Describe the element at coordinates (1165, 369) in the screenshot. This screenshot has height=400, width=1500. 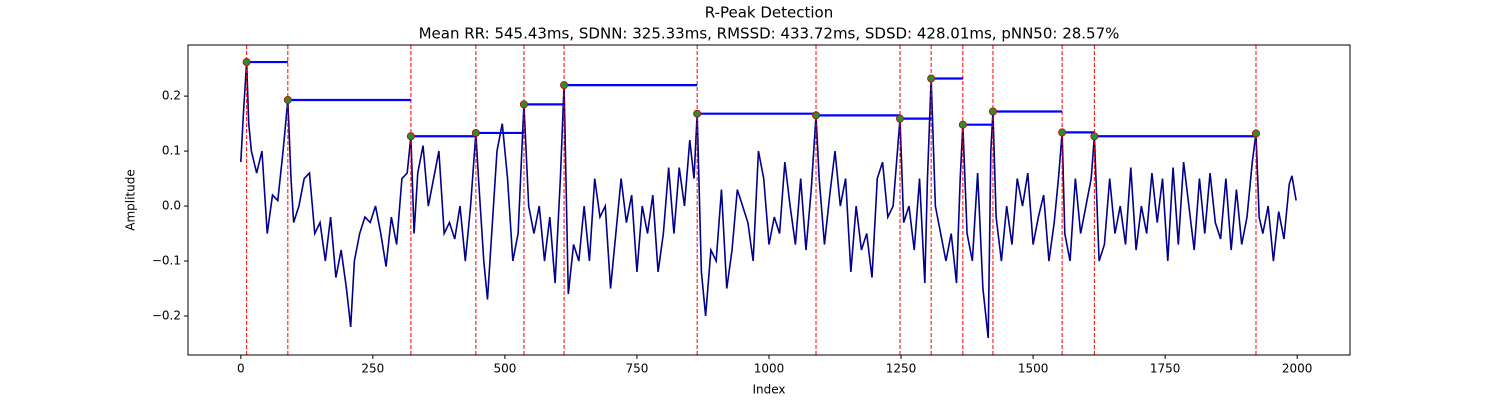
I see `x-tick-label: 1750` at that location.